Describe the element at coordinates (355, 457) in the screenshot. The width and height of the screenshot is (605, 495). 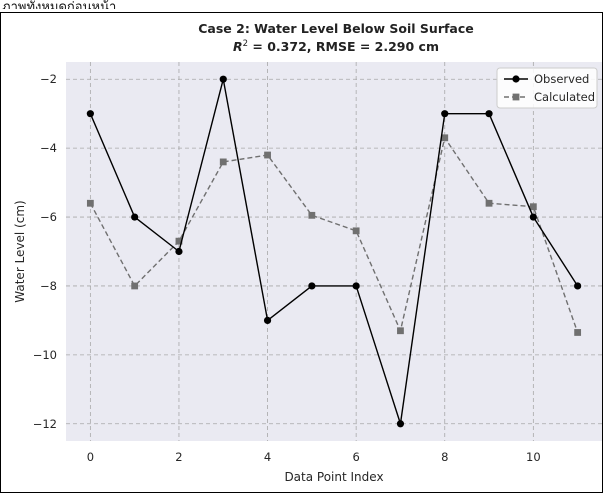
I see `x-tick-label: 6` at that location.